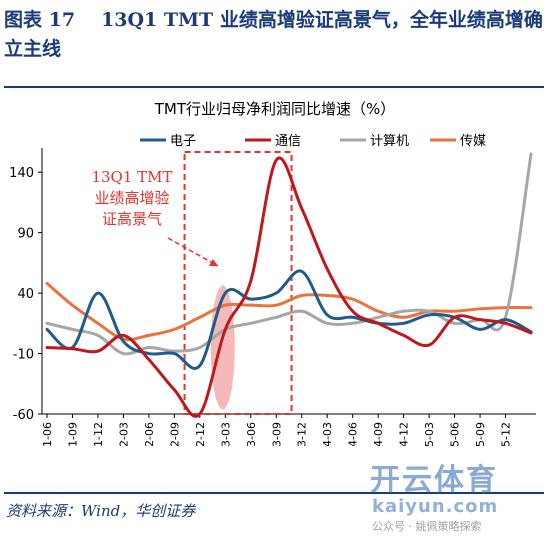  Describe the element at coordinates (251, 434) in the screenshot. I see `x-tick-label-8: 2013-06` at that location.